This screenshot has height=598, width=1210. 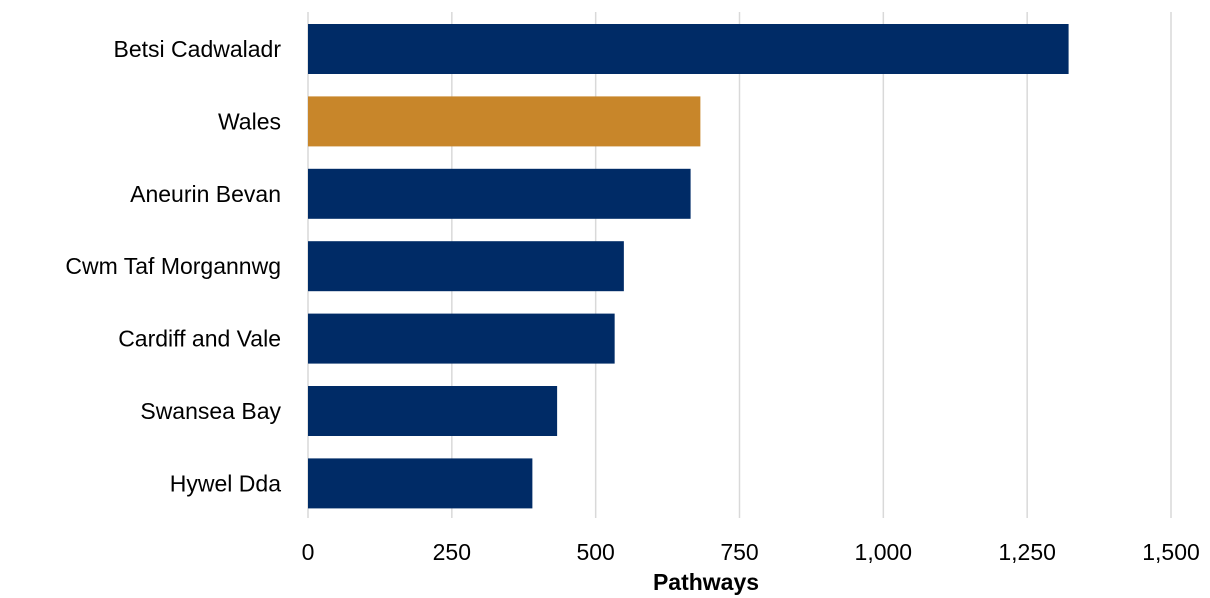 What do you see at coordinates (461, 338) in the screenshot?
I see `bar-cardiff-and-vale` at bounding box center [461, 338].